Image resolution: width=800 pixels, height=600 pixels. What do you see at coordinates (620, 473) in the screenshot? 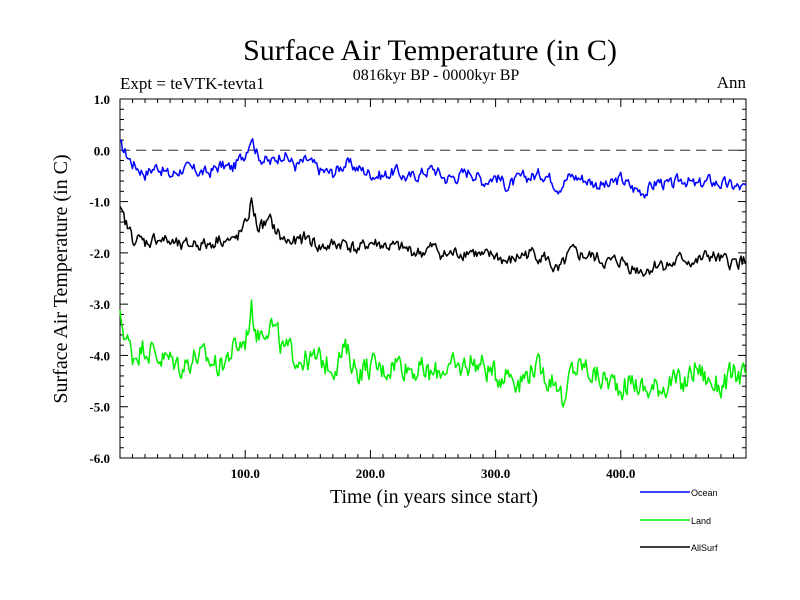
I see `x-tick-label: 400.0` at bounding box center [620, 473].